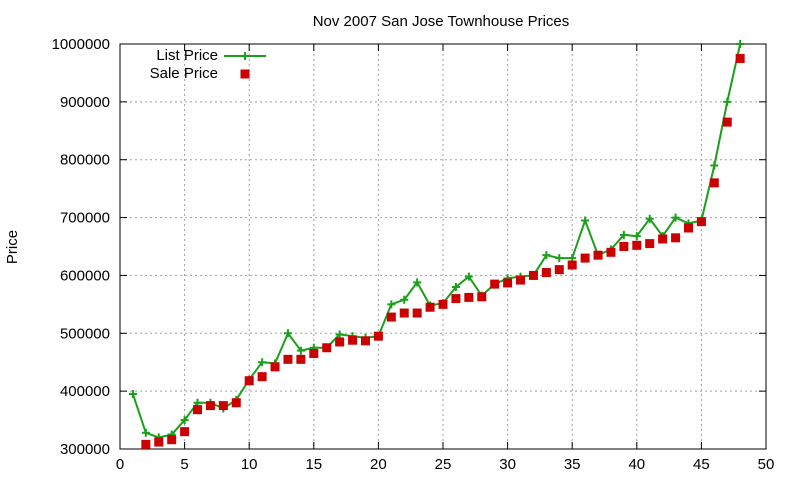  I want to click on y-tick-label: 700000, so click(85, 218).